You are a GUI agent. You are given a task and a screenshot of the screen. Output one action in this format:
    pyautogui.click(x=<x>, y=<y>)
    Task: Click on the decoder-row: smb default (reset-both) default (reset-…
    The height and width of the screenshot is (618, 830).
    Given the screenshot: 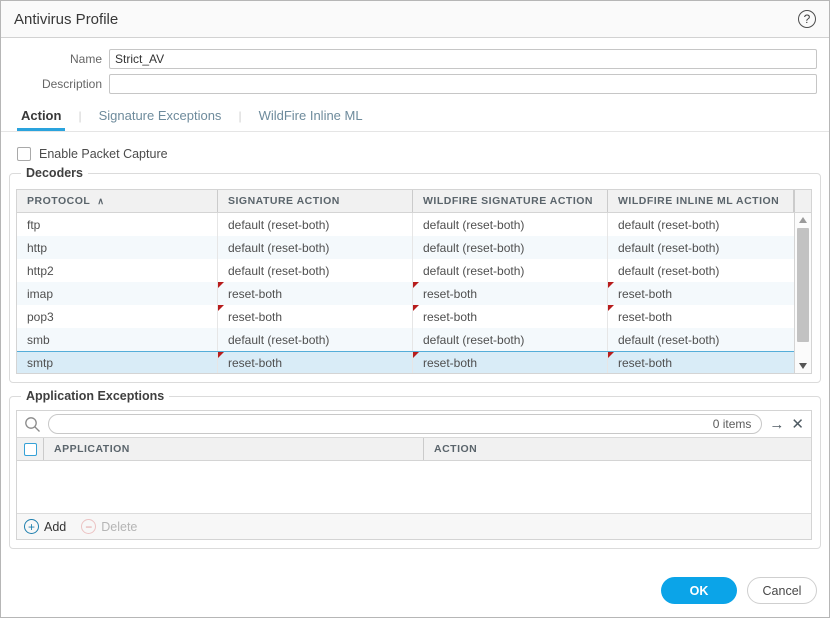 What is the action you would take?
    pyautogui.click(x=405, y=339)
    